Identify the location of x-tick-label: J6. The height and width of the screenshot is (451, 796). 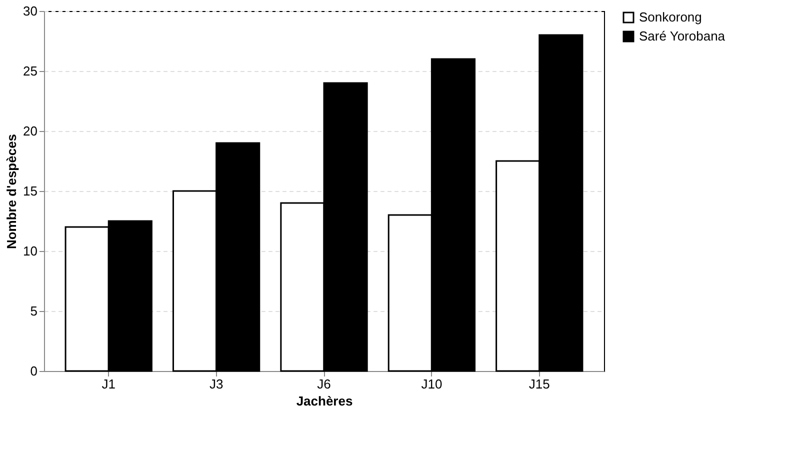
(324, 384).